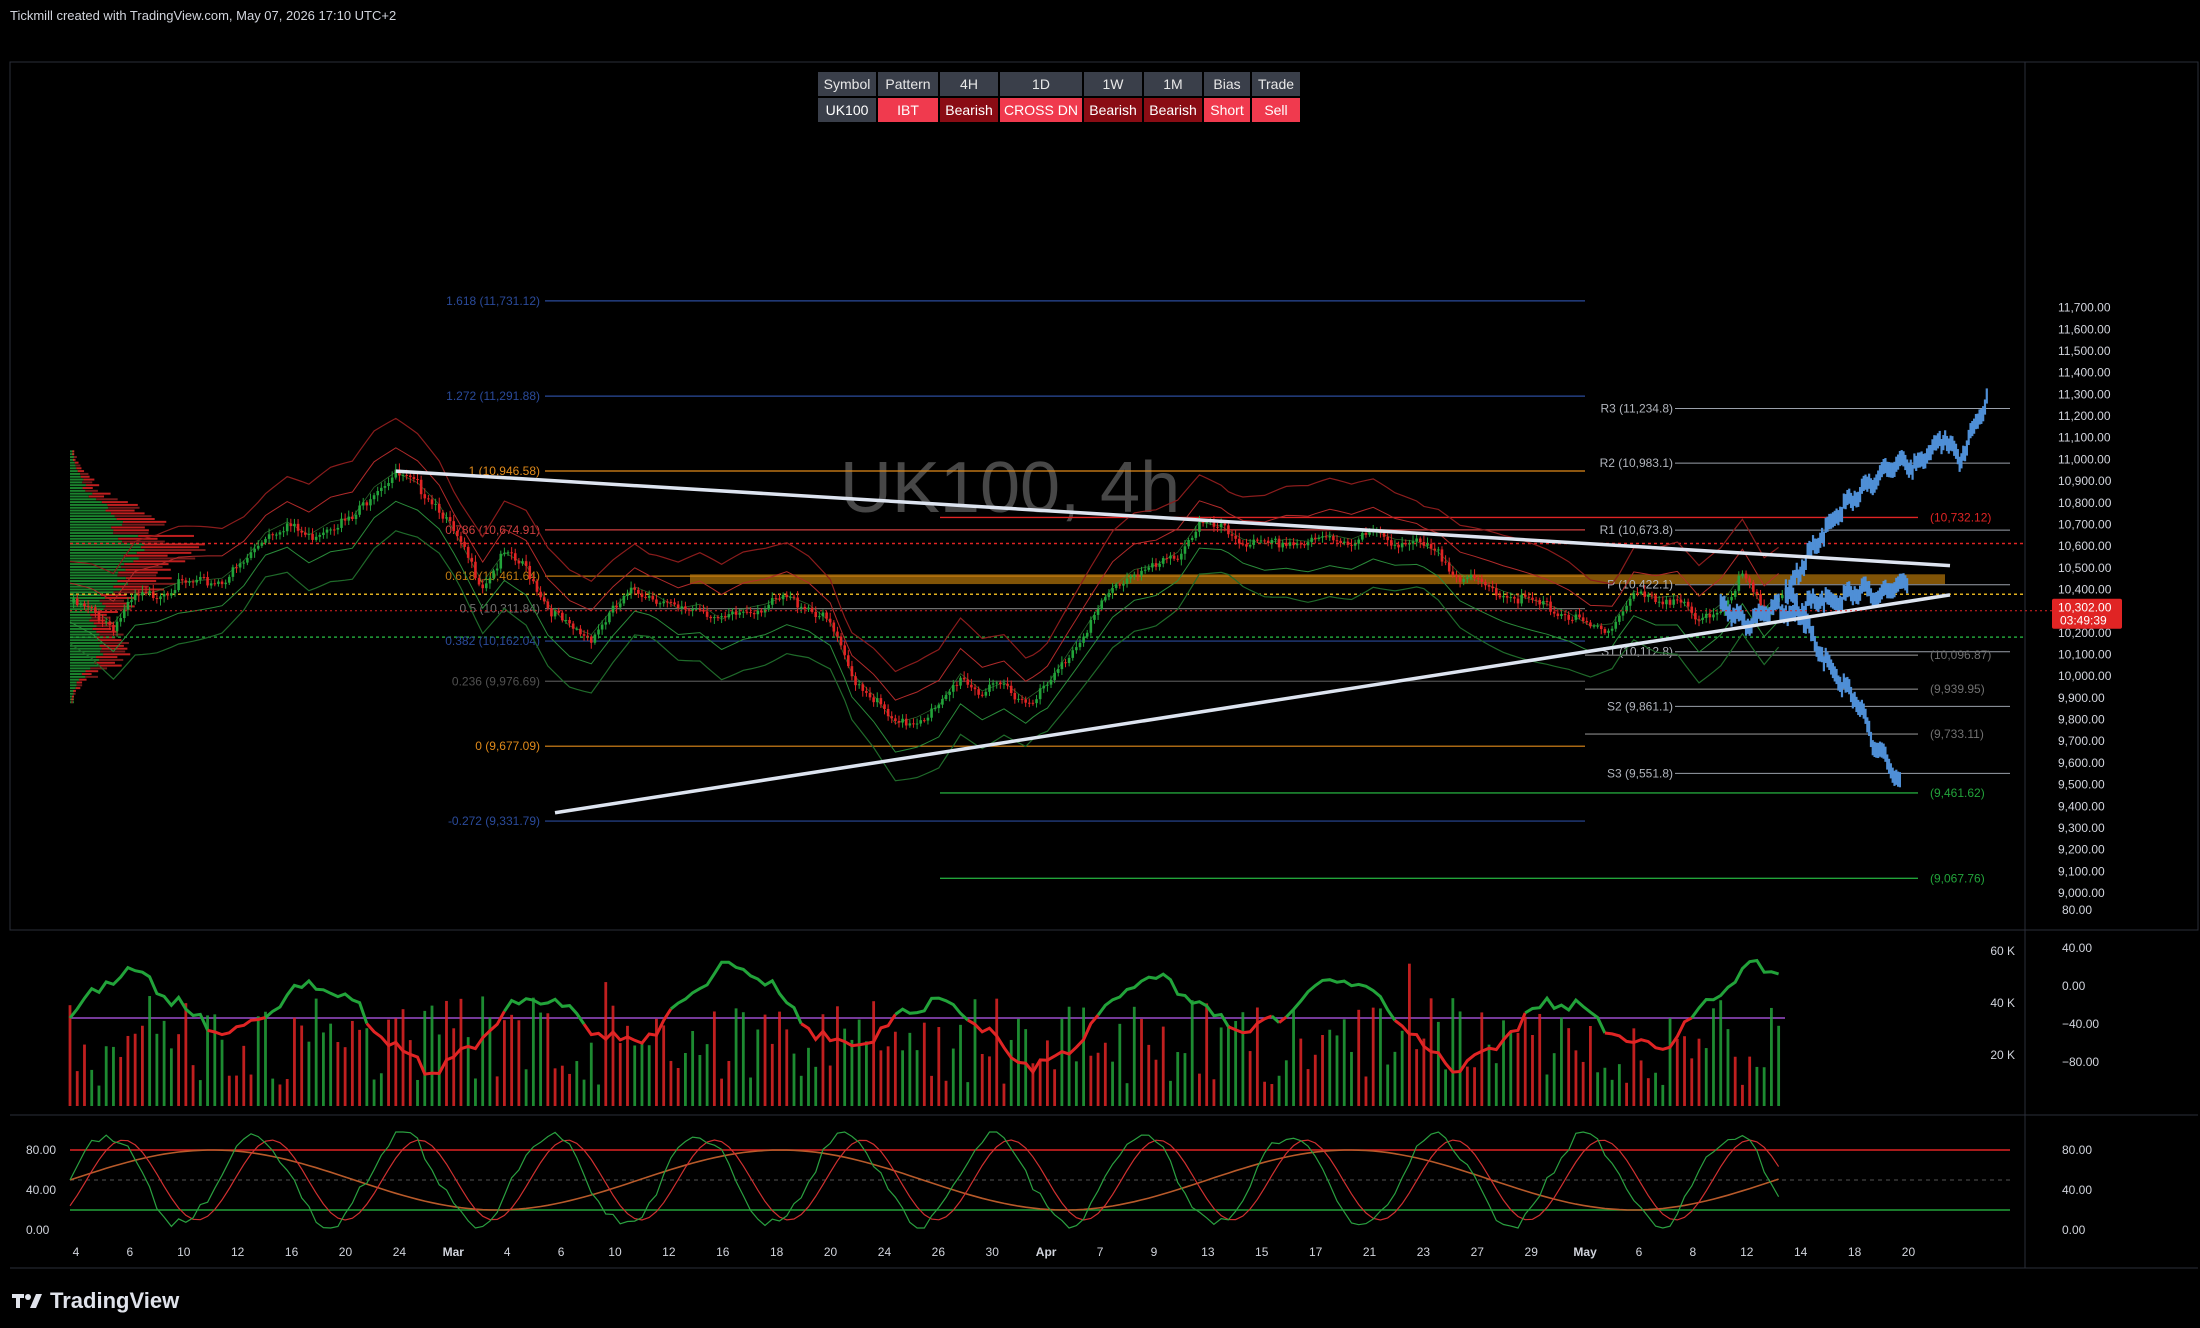 This screenshot has width=2200, height=1328. I want to click on volume-axis-label: 40 K, so click(2002, 1003).